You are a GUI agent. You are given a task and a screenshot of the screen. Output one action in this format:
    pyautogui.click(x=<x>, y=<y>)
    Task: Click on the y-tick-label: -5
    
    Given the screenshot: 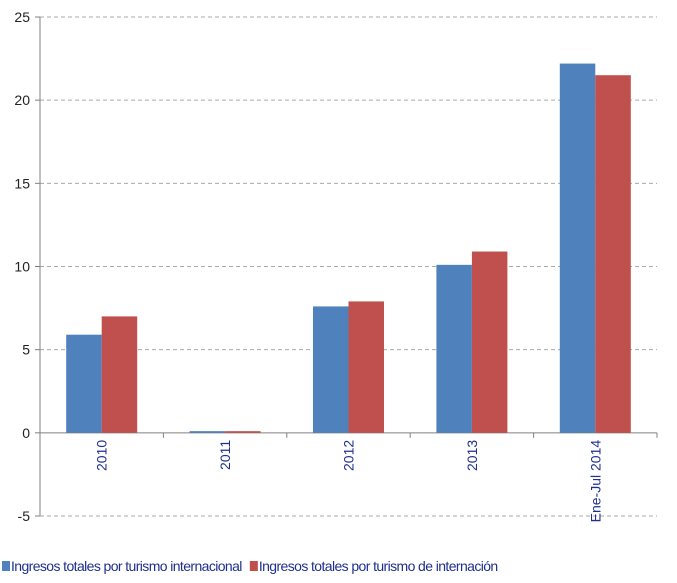 What is the action you would take?
    pyautogui.click(x=24, y=516)
    